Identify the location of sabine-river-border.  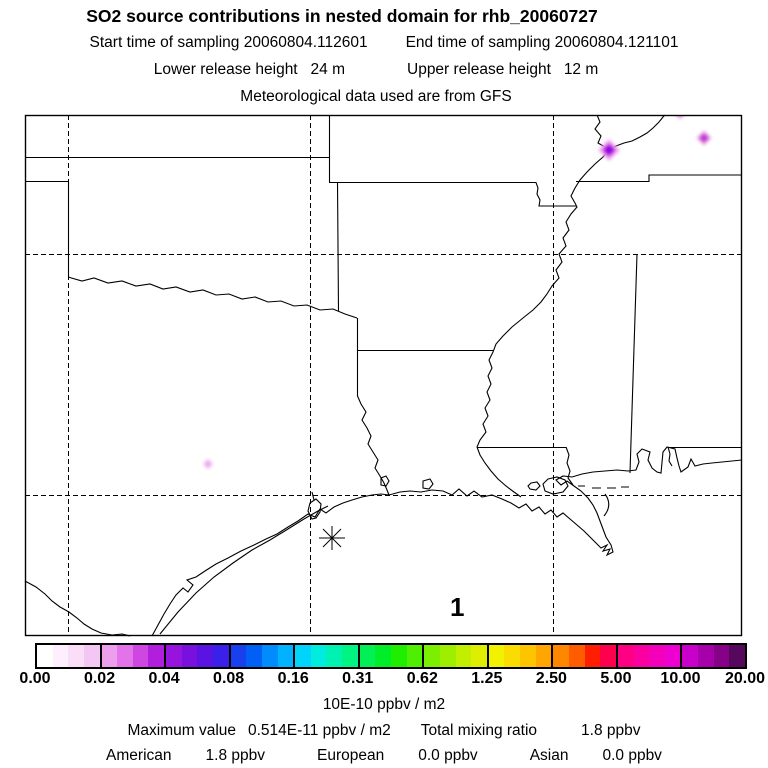
(373, 423).